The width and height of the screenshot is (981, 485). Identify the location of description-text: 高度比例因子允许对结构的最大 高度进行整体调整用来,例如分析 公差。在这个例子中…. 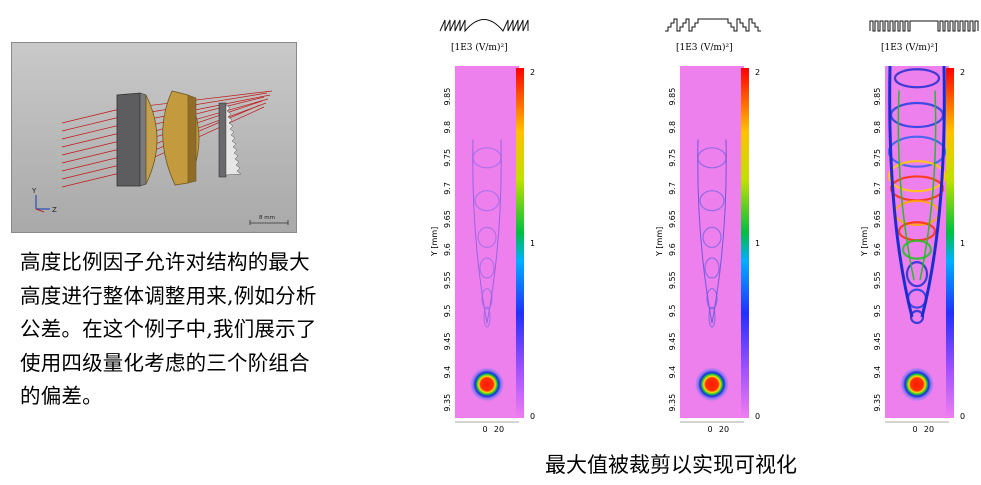
(206, 330).